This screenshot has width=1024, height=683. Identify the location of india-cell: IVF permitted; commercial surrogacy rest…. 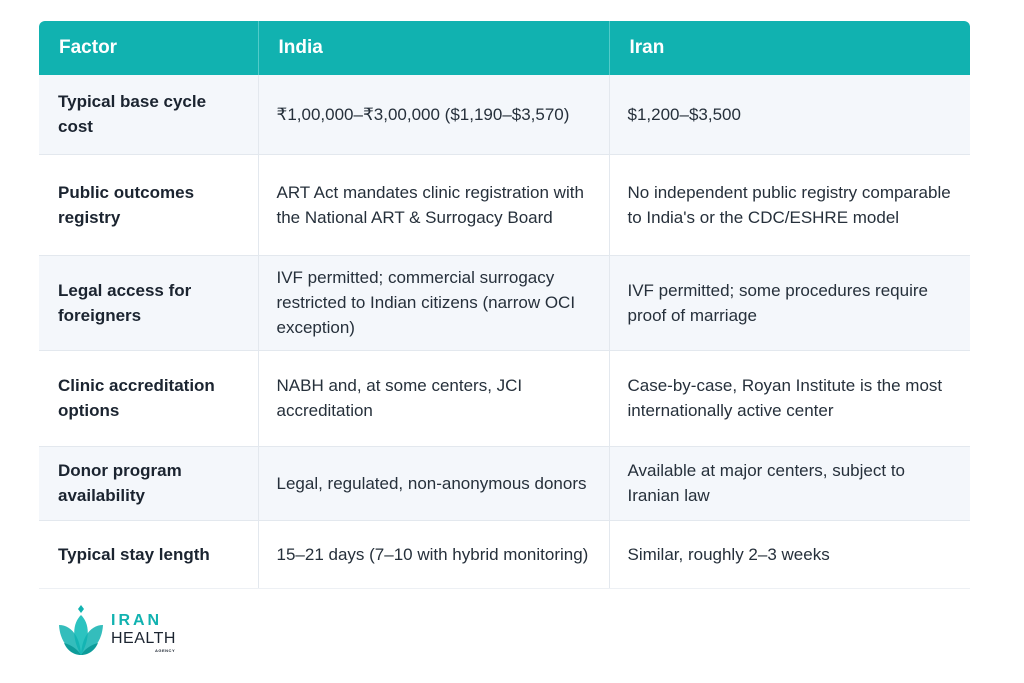
(434, 303).